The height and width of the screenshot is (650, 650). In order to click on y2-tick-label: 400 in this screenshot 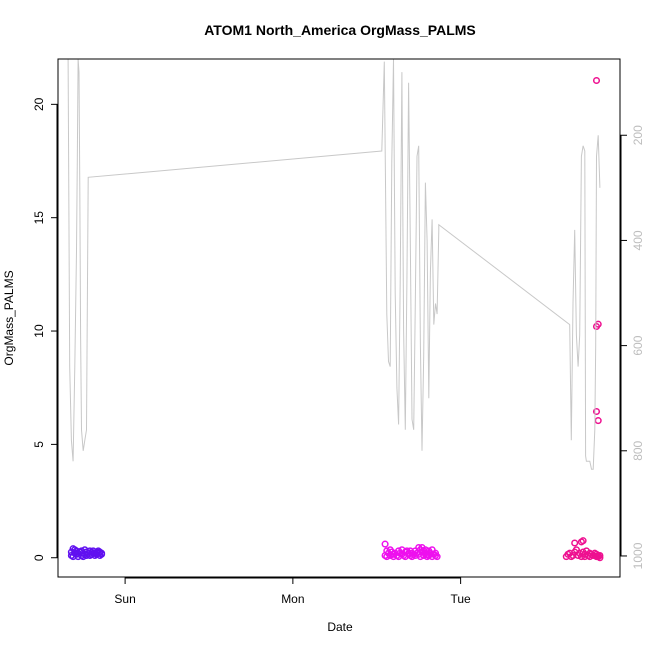, I will do `click(638, 240)`.